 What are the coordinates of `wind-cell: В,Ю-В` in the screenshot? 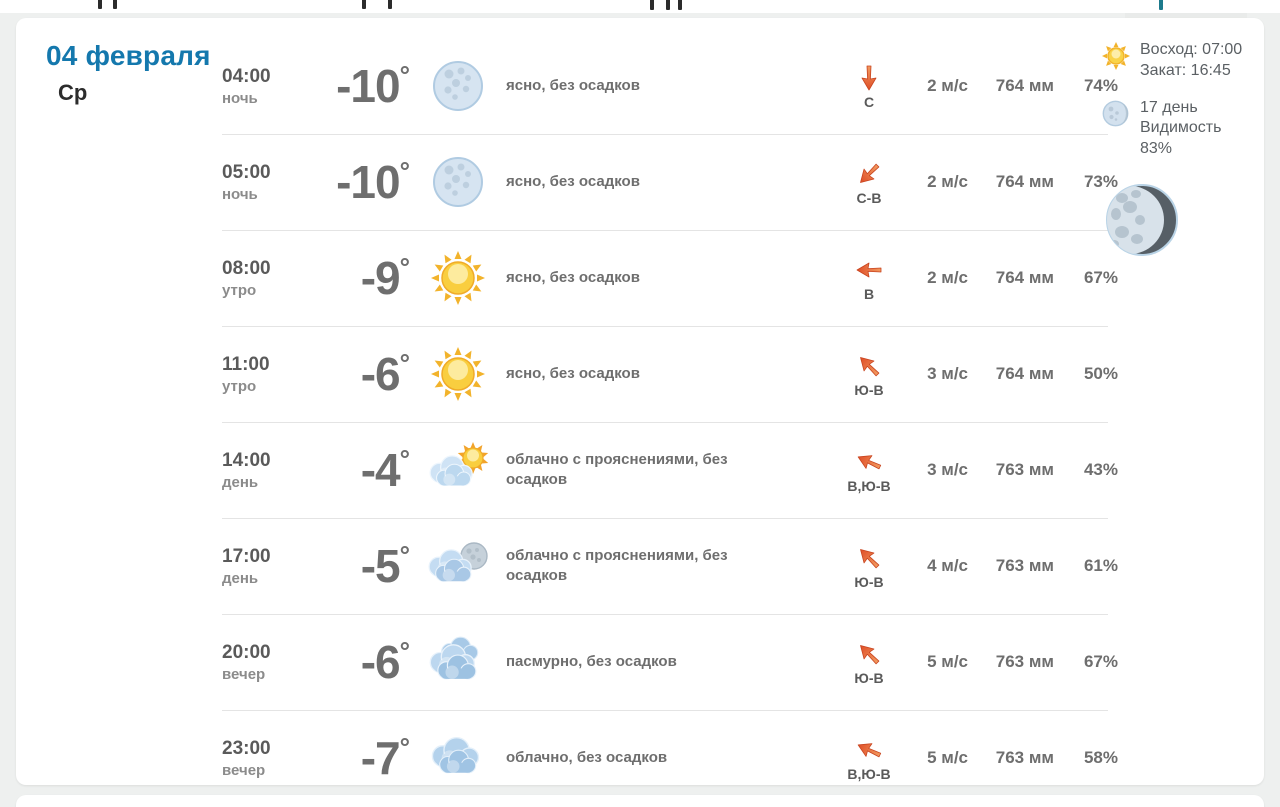 It's located at (869, 758).